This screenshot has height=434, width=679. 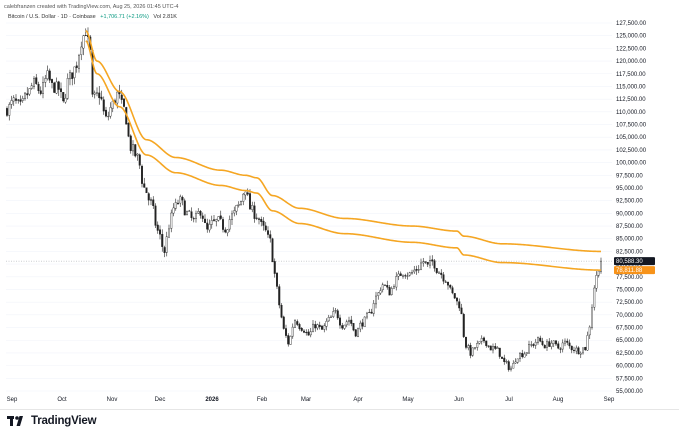 What do you see at coordinates (629, 227) in the screenshot?
I see `y-tick-label: 87,500.00` at bounding box center [629, 227].